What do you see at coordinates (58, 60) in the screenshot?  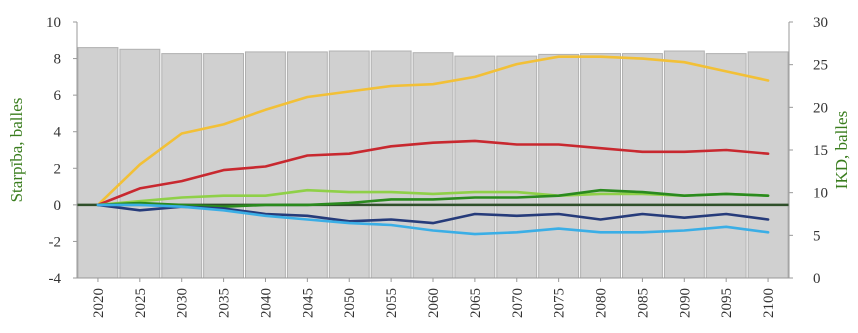 I see `y-left-tick-label: 8` at bounding box center [58, 60].